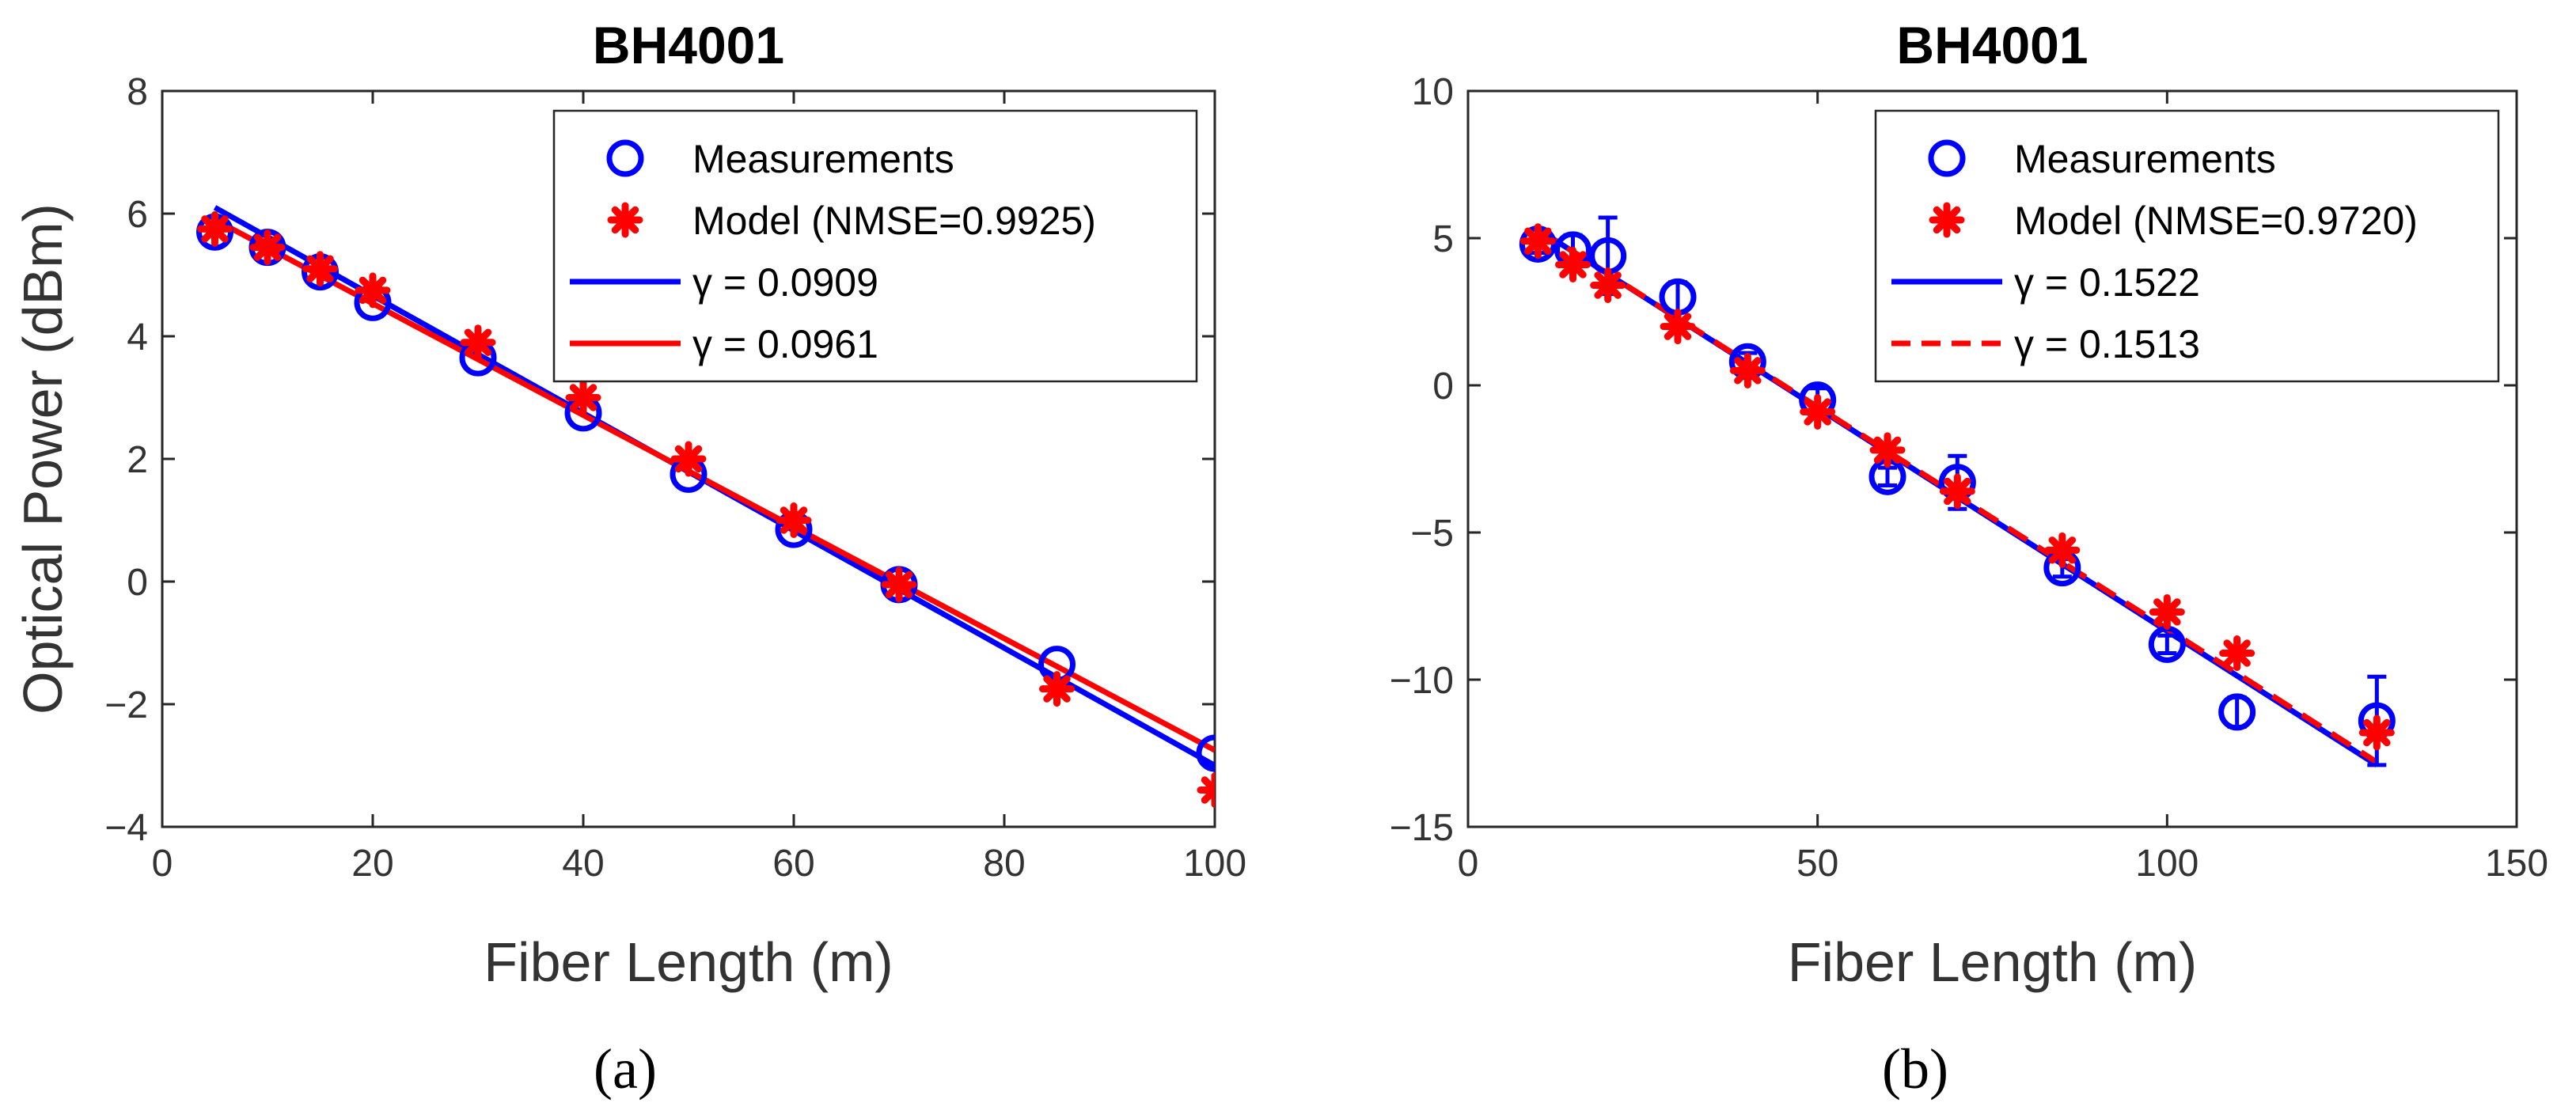 The height and width of the screenshot is (1118, 2576). Describe the element at coordinates (1422, 681) in the screenshot. I see `y-tick-label: −10` at that location.